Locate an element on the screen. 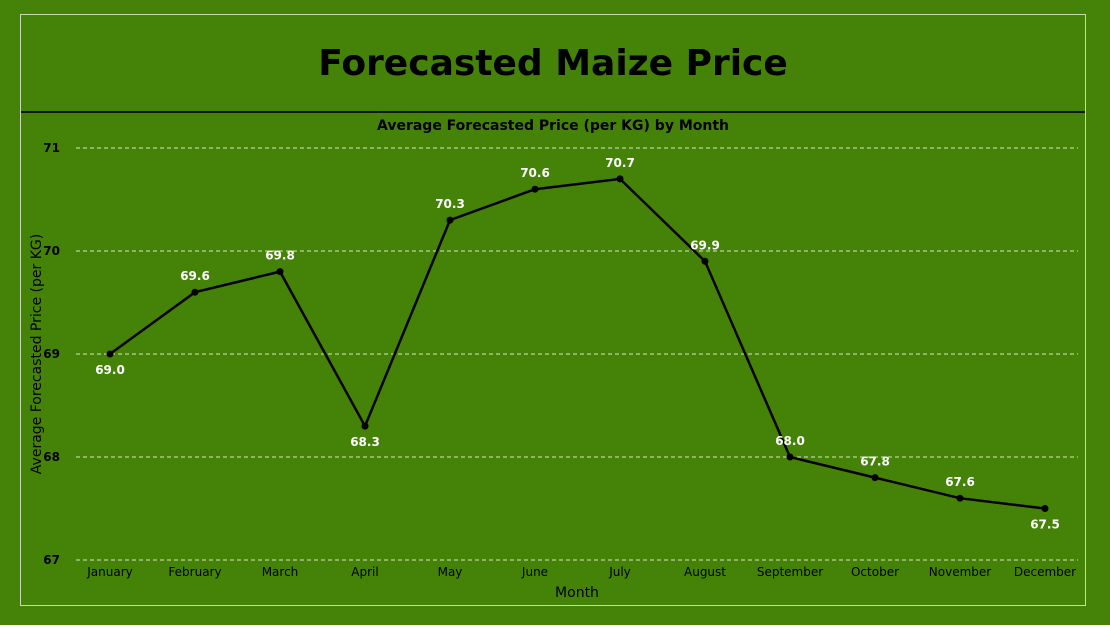  data-label: 68.3 is located at coordinates (365, 442).